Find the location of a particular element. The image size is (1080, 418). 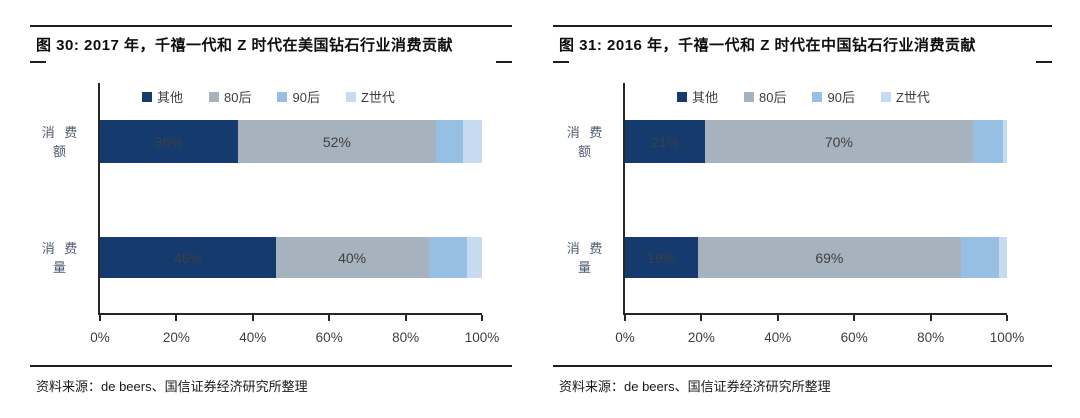

bar-segment: 36% is located at coordinates (169, 141).